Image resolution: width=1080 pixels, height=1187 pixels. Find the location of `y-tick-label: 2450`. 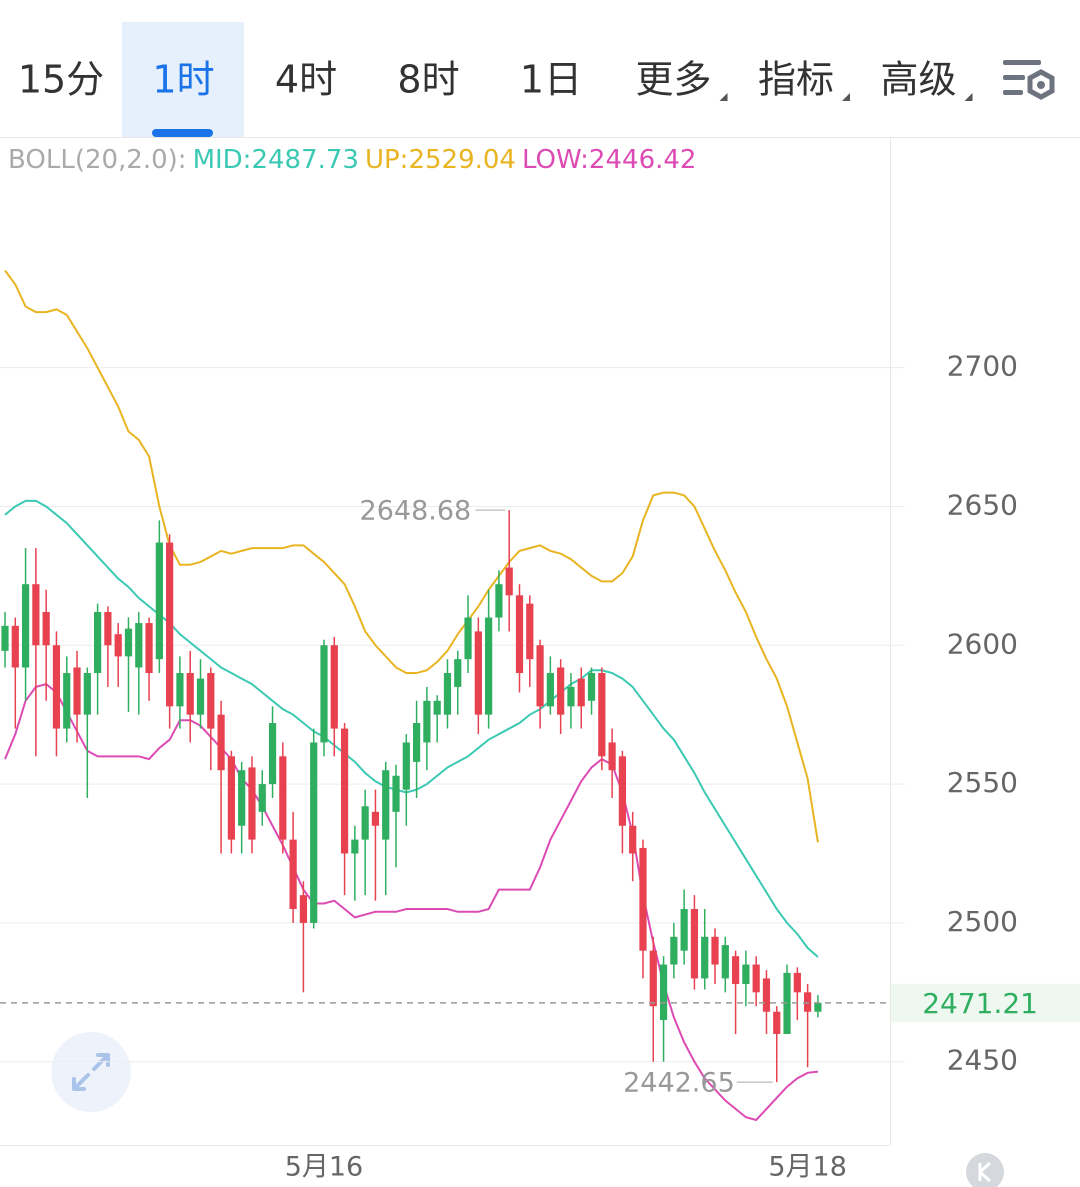

y-tick-label: 2450 is located at coordinates (982, 1060).